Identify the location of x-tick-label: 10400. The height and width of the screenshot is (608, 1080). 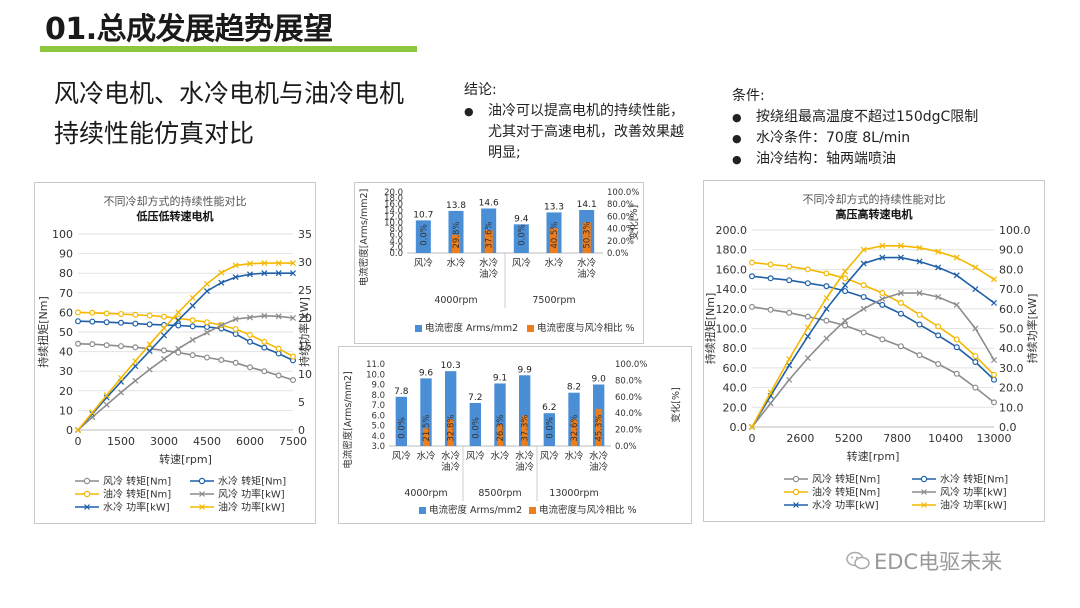
(945, 438).